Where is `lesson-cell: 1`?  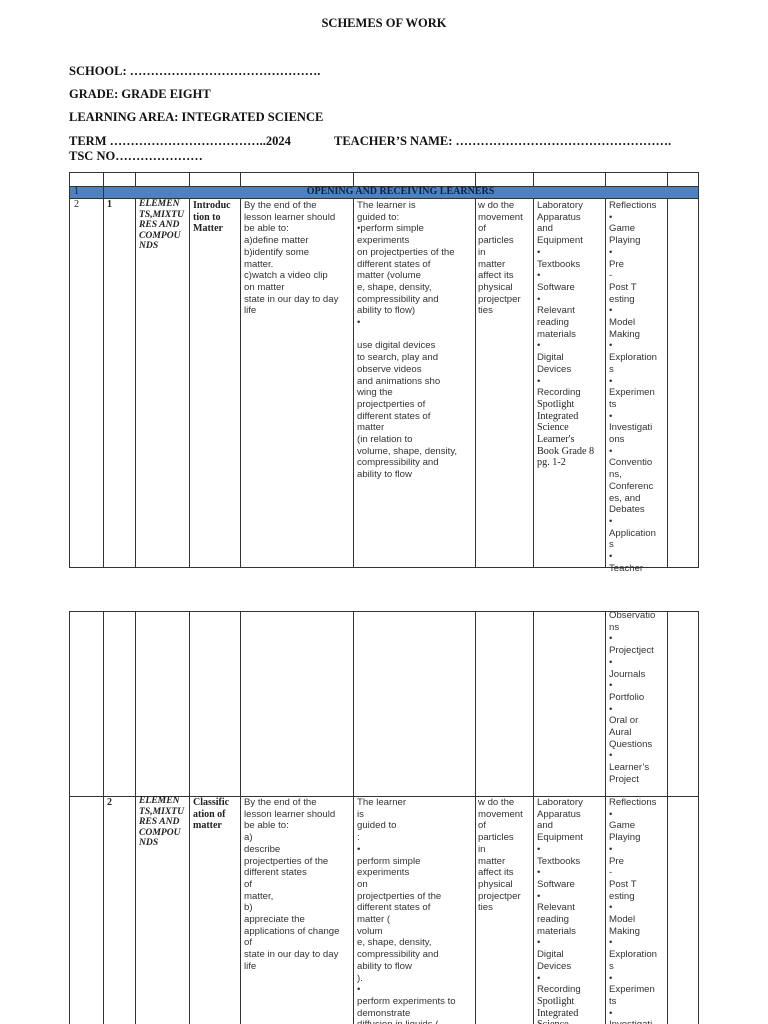
lesson-cell: 1 is located at coordinates (109, 204).